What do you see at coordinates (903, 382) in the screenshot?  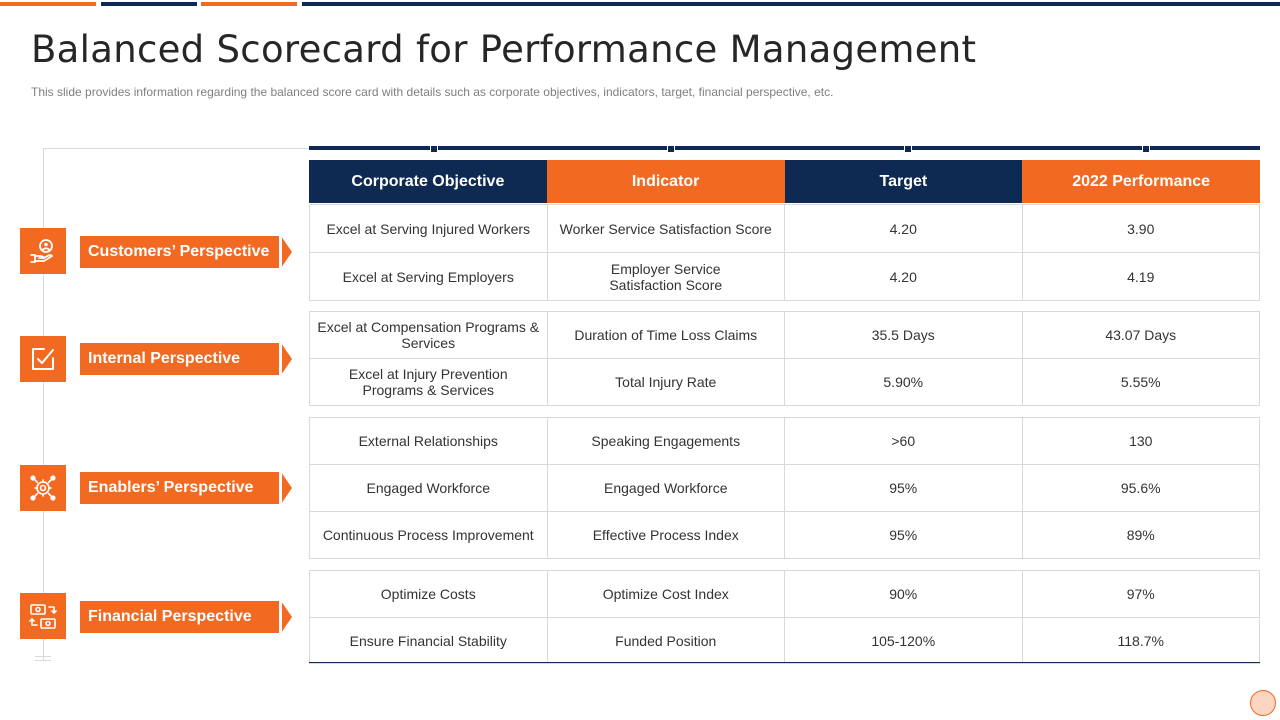 I see `target-cell: 5.90%` at bounding box center [903, 382].